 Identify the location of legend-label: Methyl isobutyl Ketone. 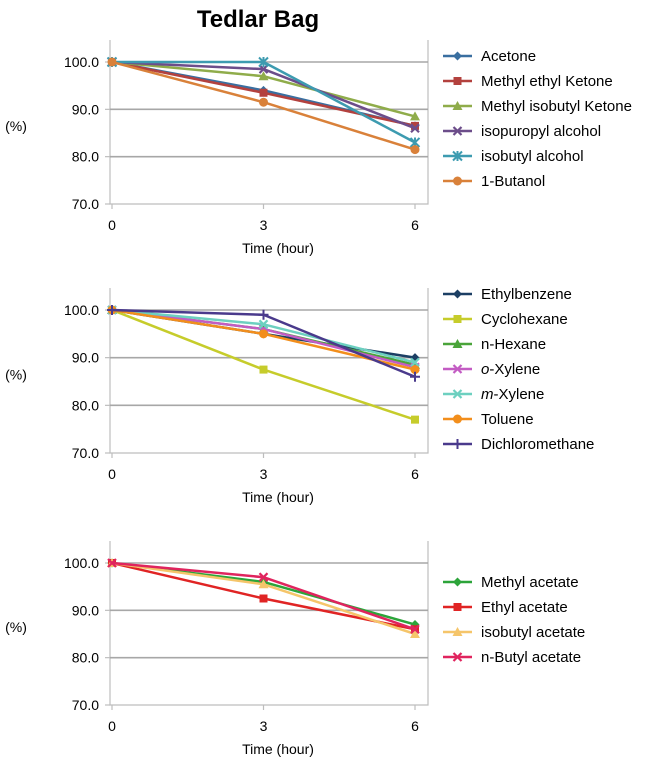
(556, 106).